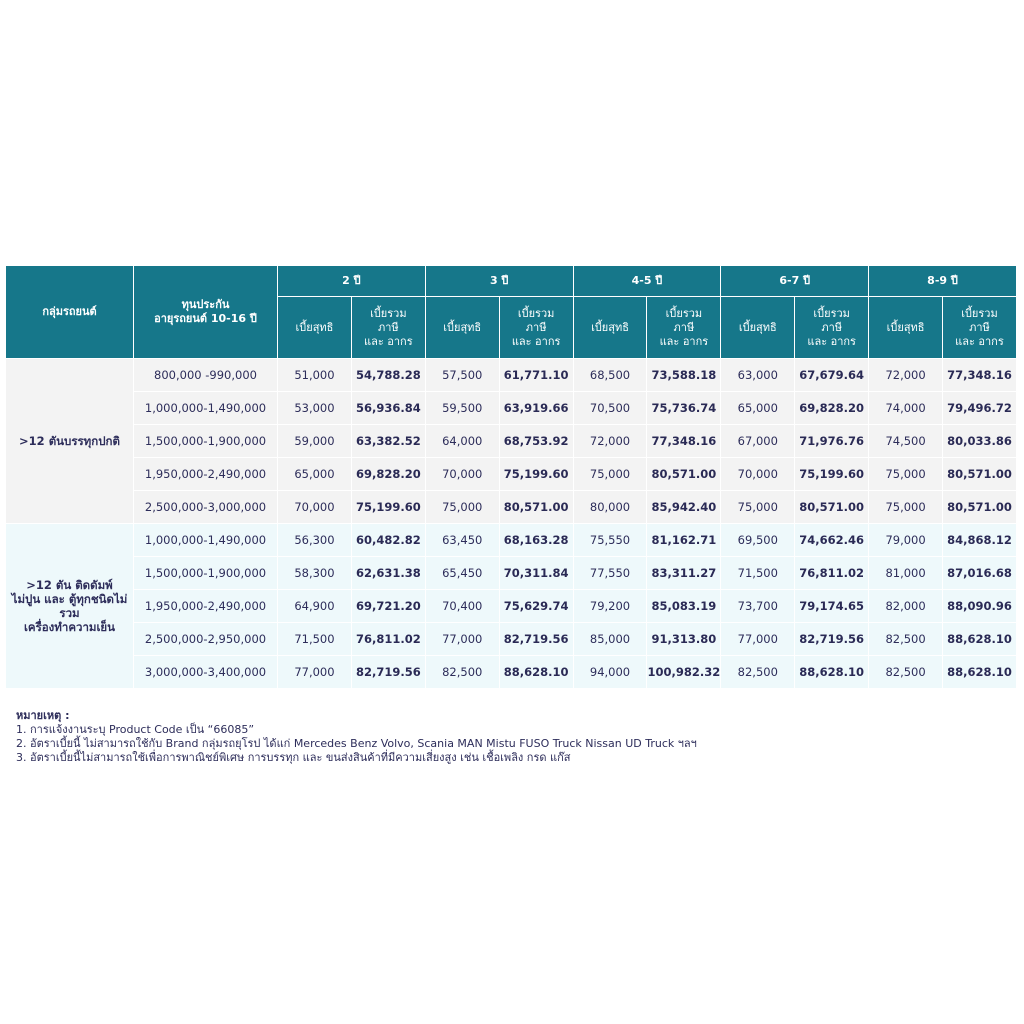 The height and width of the screenshot is (1024, 1024). I want to click on total-premium: 88,090.96, so click(979, 606).